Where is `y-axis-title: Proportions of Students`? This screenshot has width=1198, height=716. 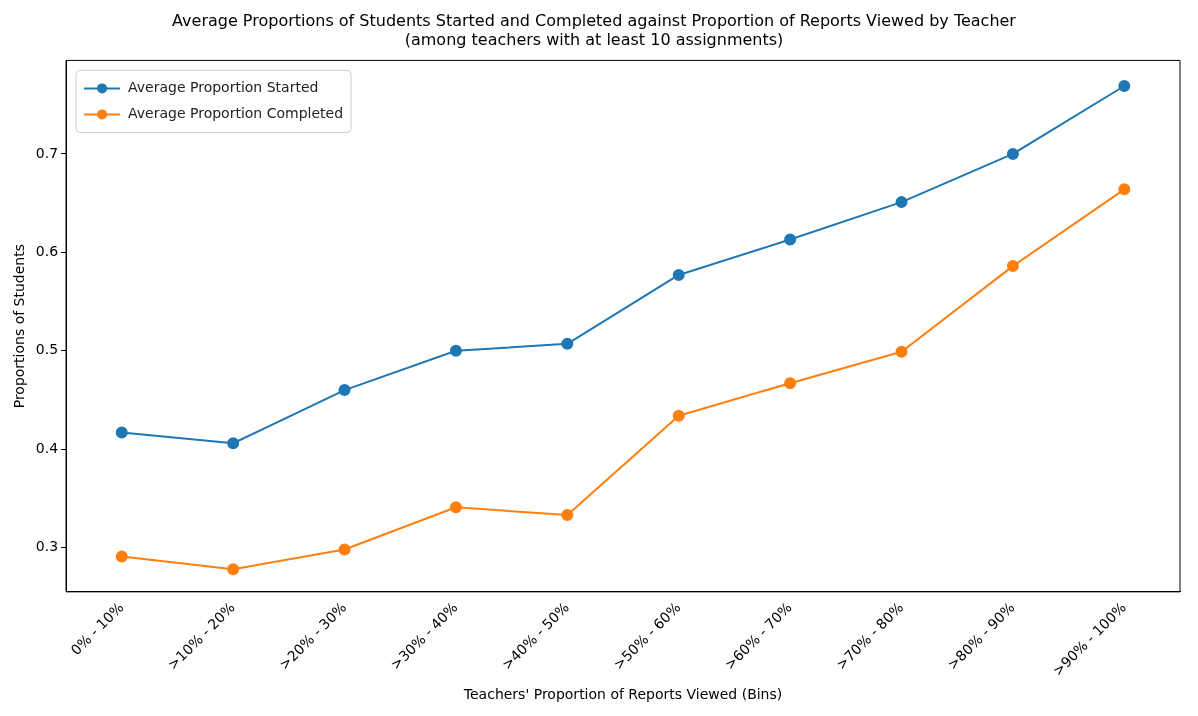 y-axis-title: Proportions of Students is located at coordinates (19, 326).